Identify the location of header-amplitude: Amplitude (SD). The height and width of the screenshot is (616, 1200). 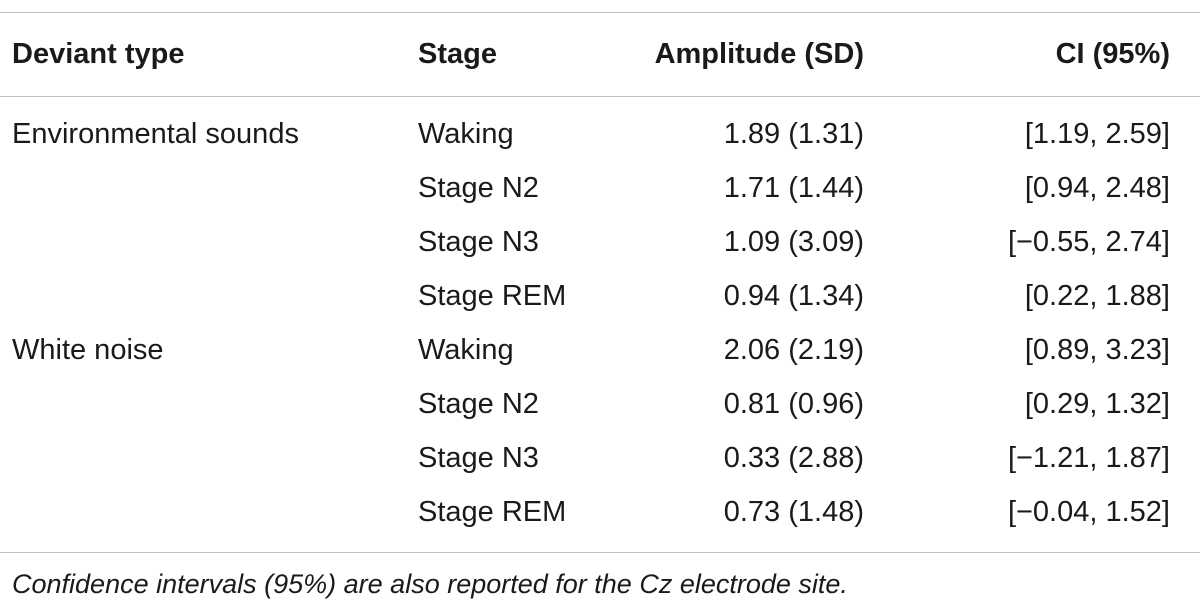
(759, 54).